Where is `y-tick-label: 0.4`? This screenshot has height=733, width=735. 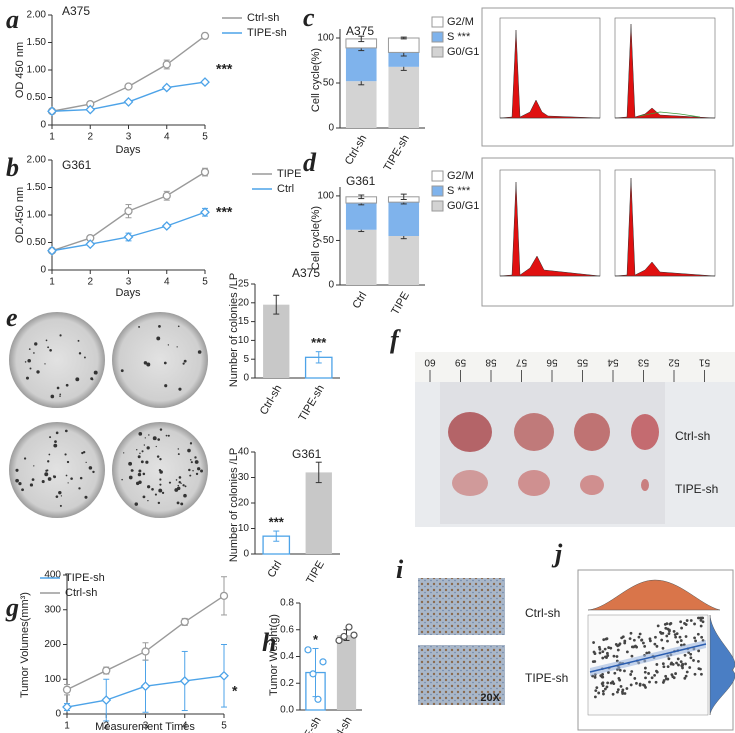
y-tick-label: 0.4 is located at coordinates (287, 656).